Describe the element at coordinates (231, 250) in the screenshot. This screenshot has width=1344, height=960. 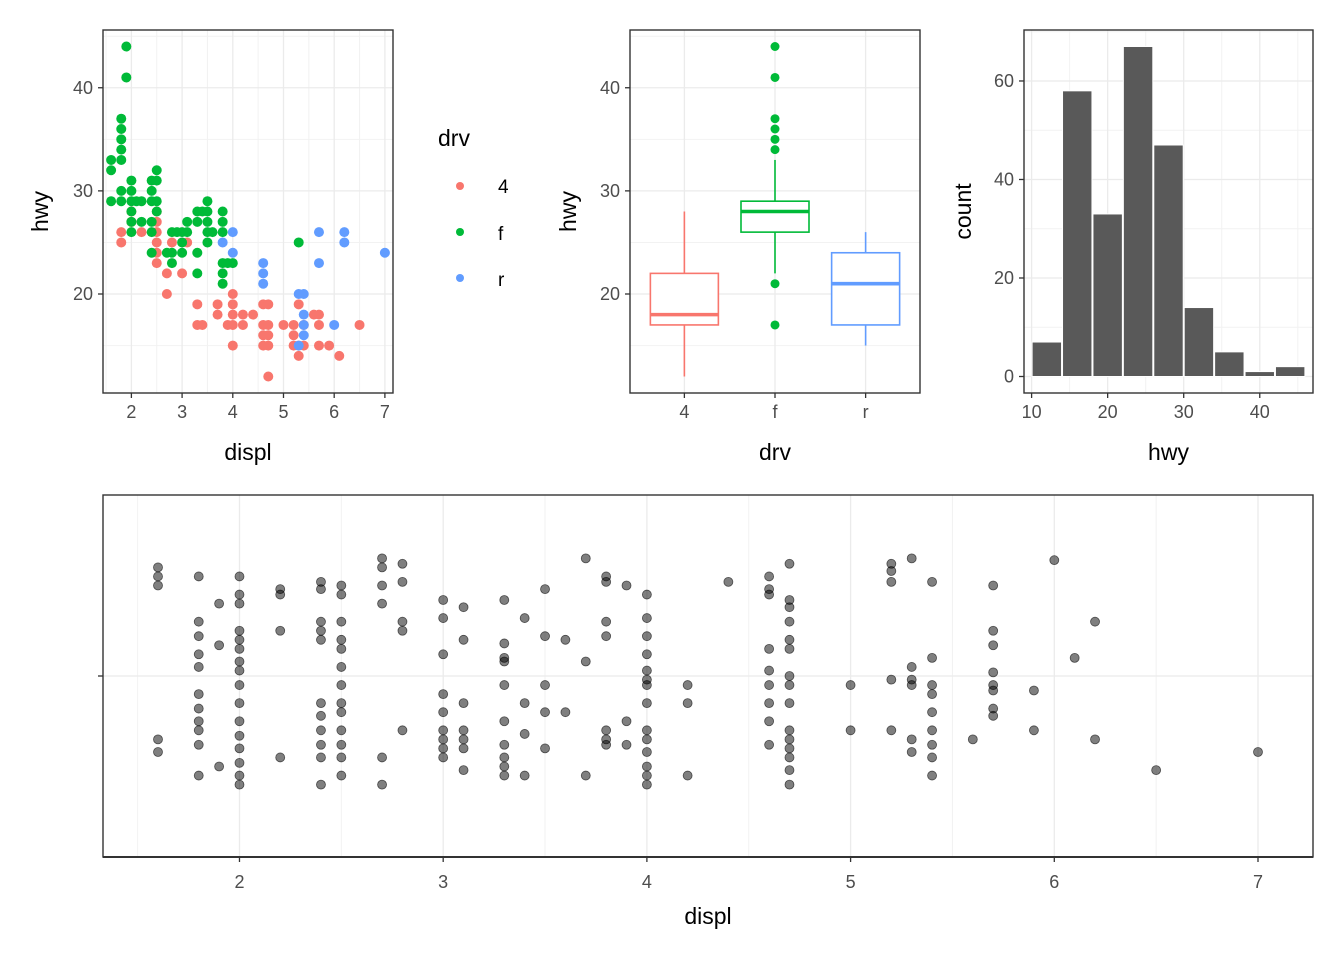
I see `scatter-axes: 2 3 4 5 6 7 20 30 40` at that location.